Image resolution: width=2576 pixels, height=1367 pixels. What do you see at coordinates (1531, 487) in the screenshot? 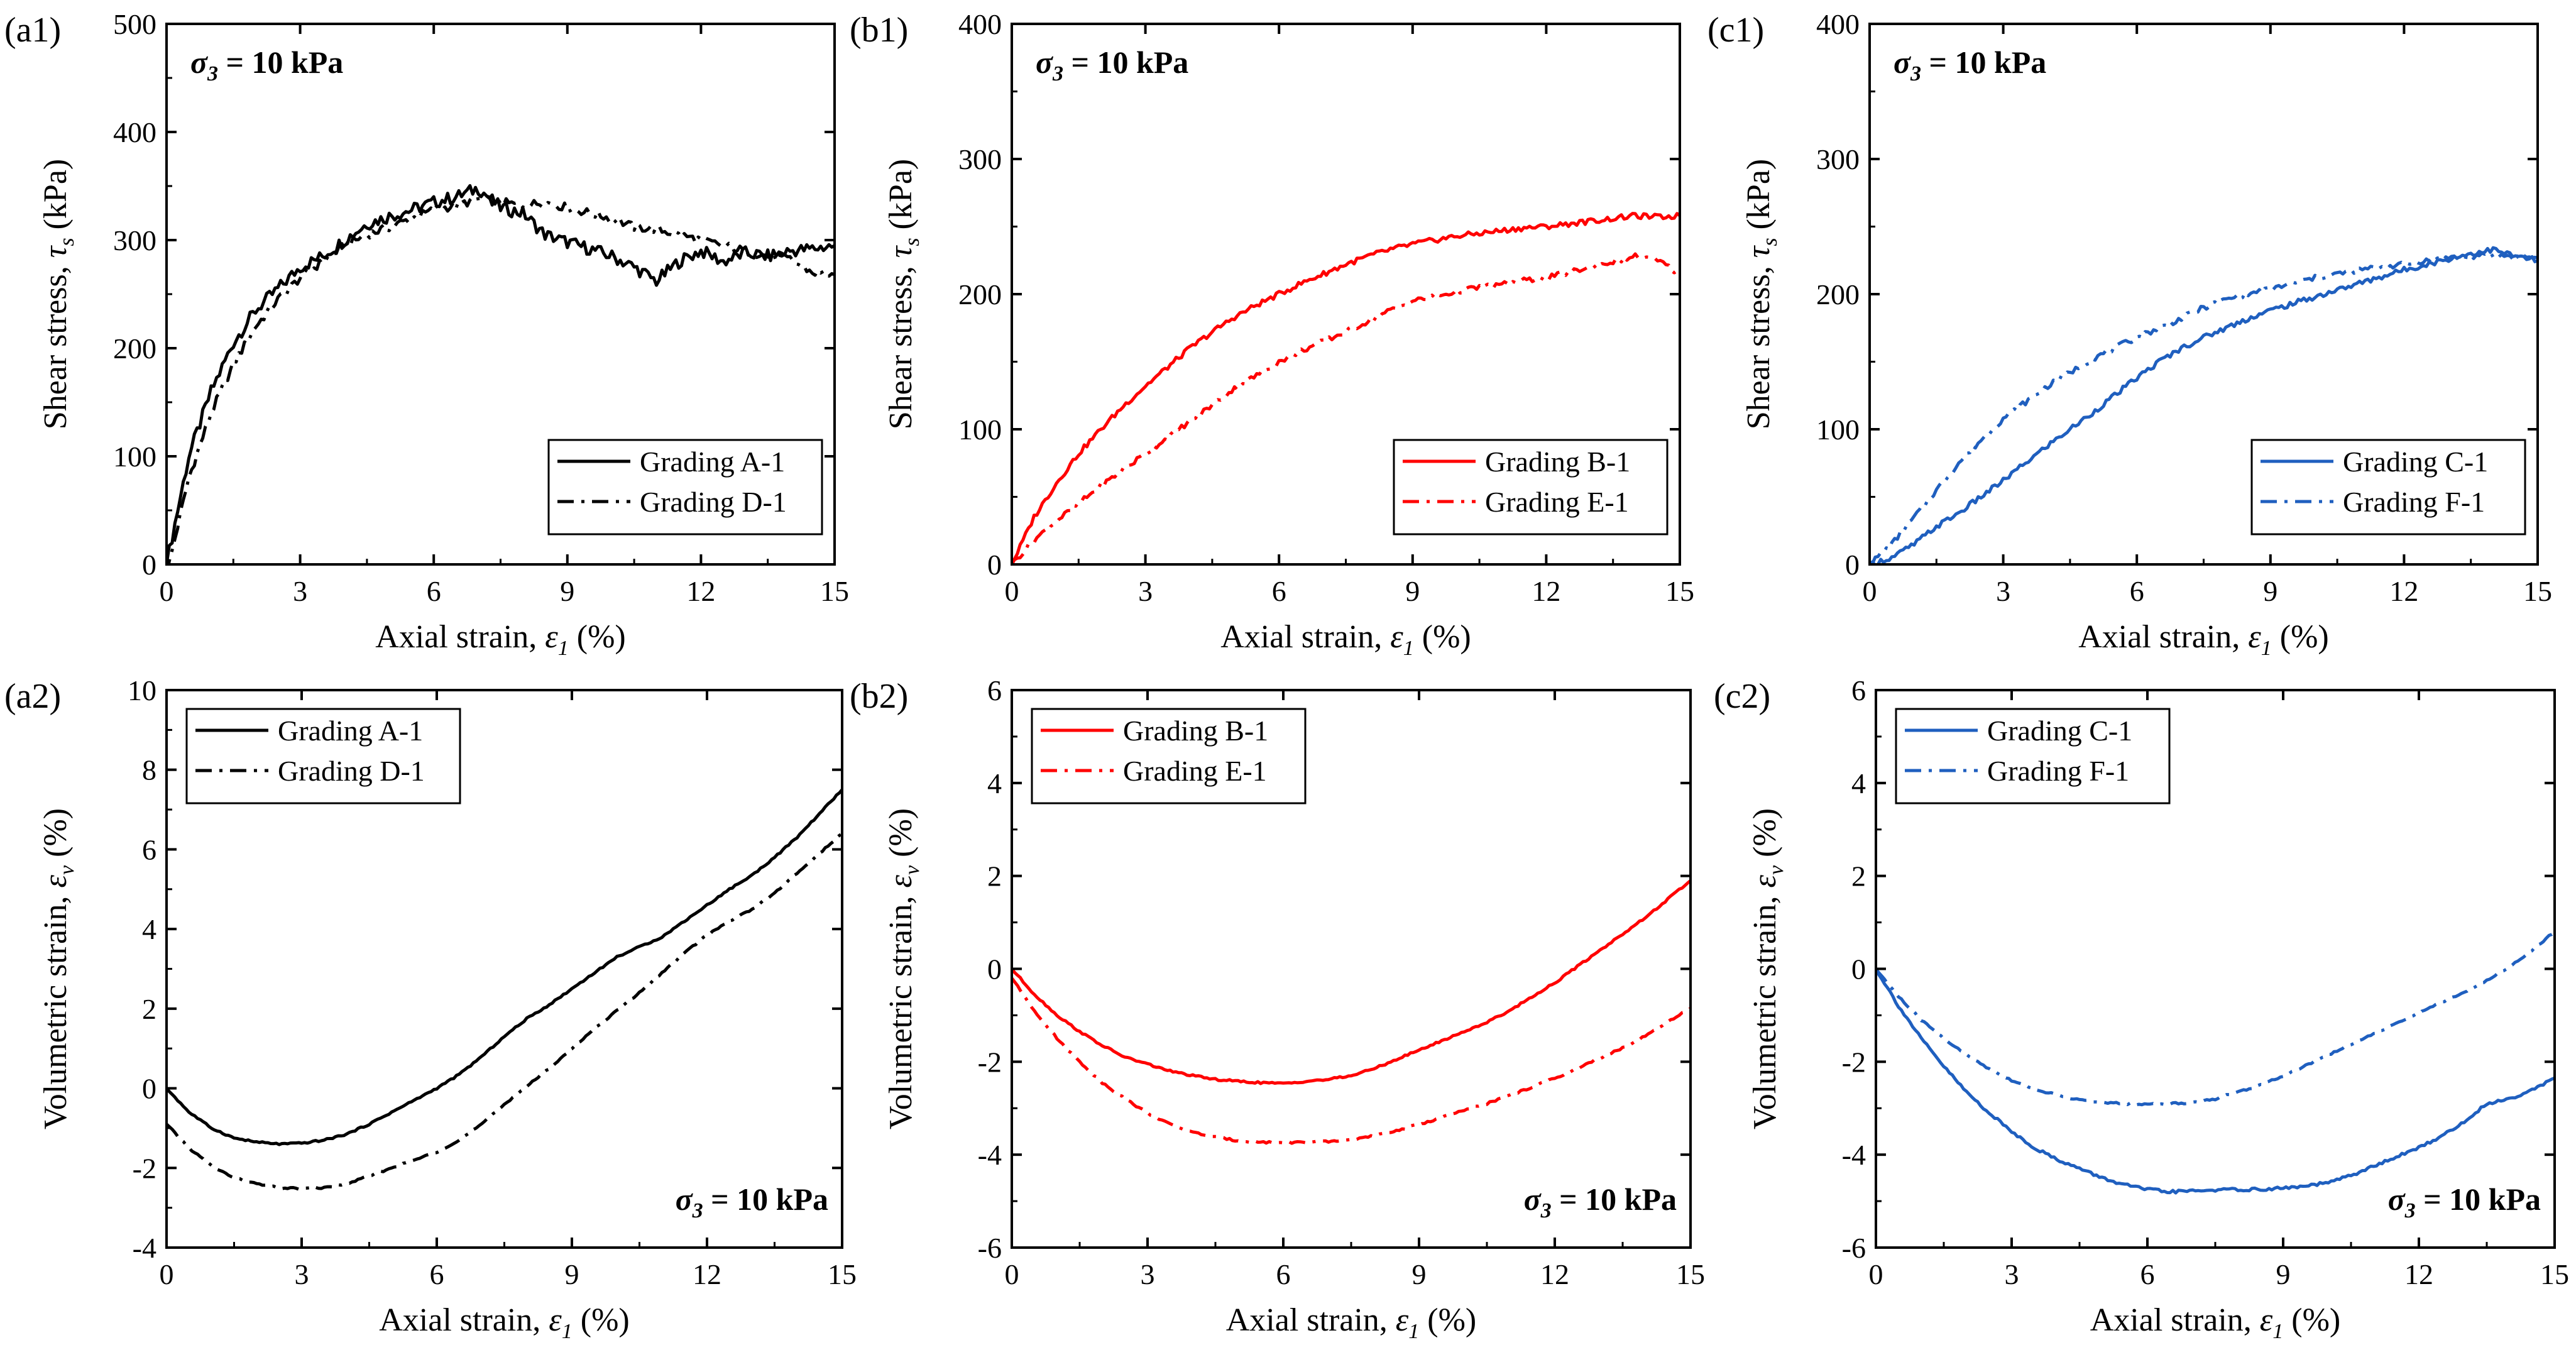
I see `legend: Grading B-1 Grading E-1` at bounding box center [1531, 487].